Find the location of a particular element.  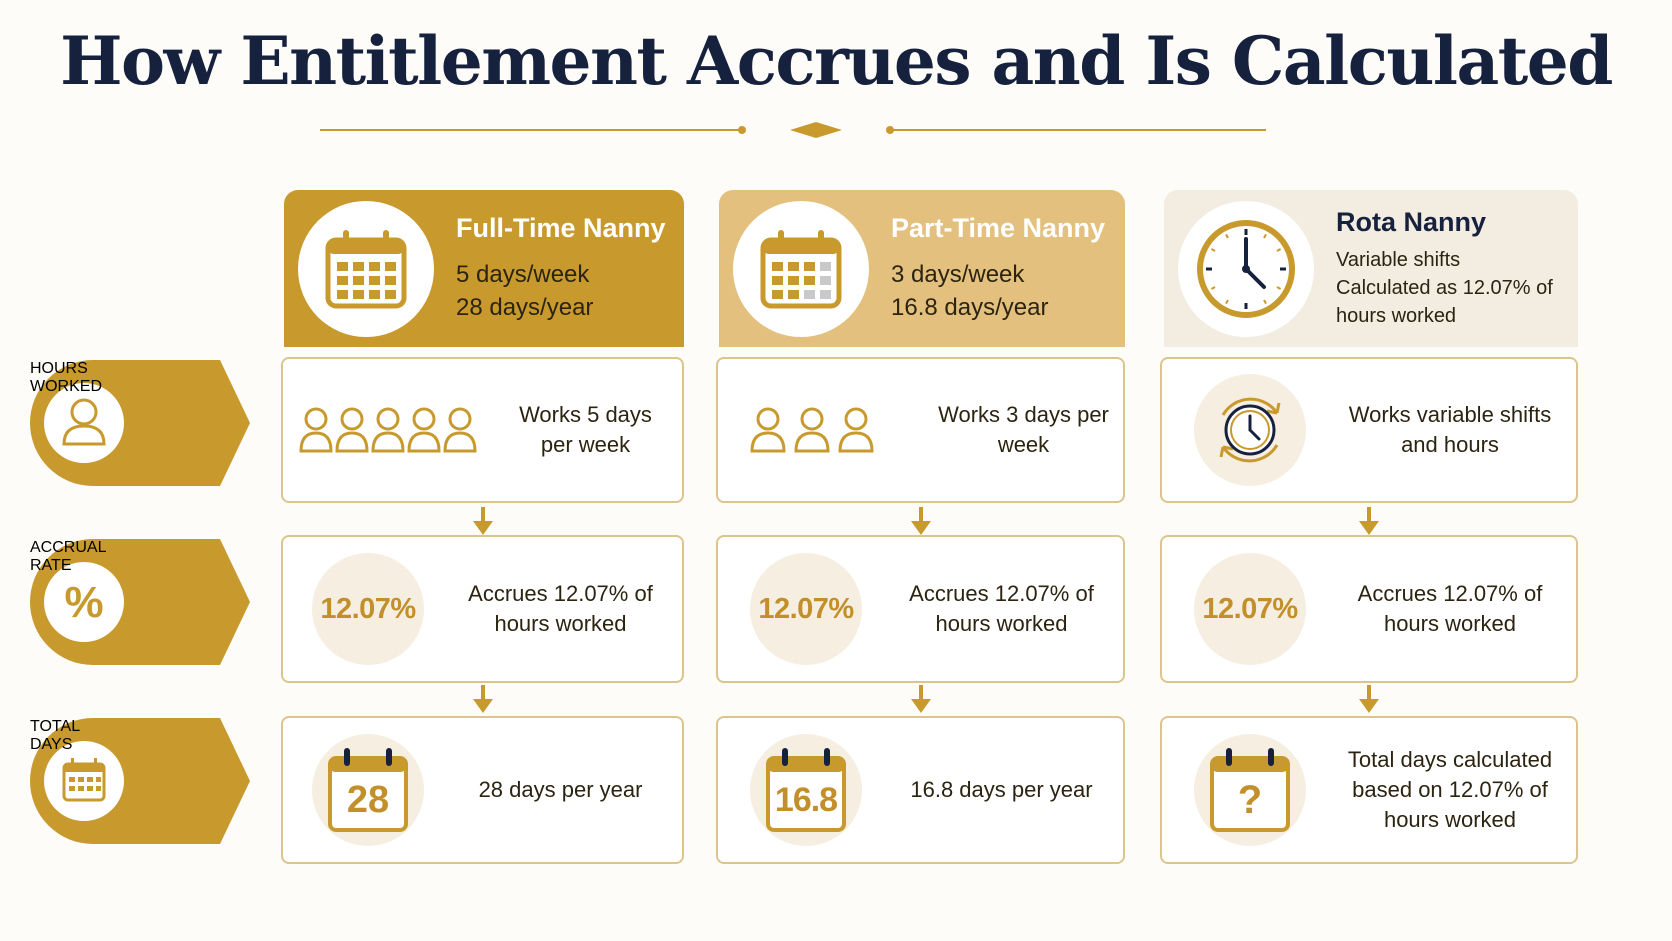

total-cell-part-time: 16.8 16.8 days per year is located at coordinates (920, 790).